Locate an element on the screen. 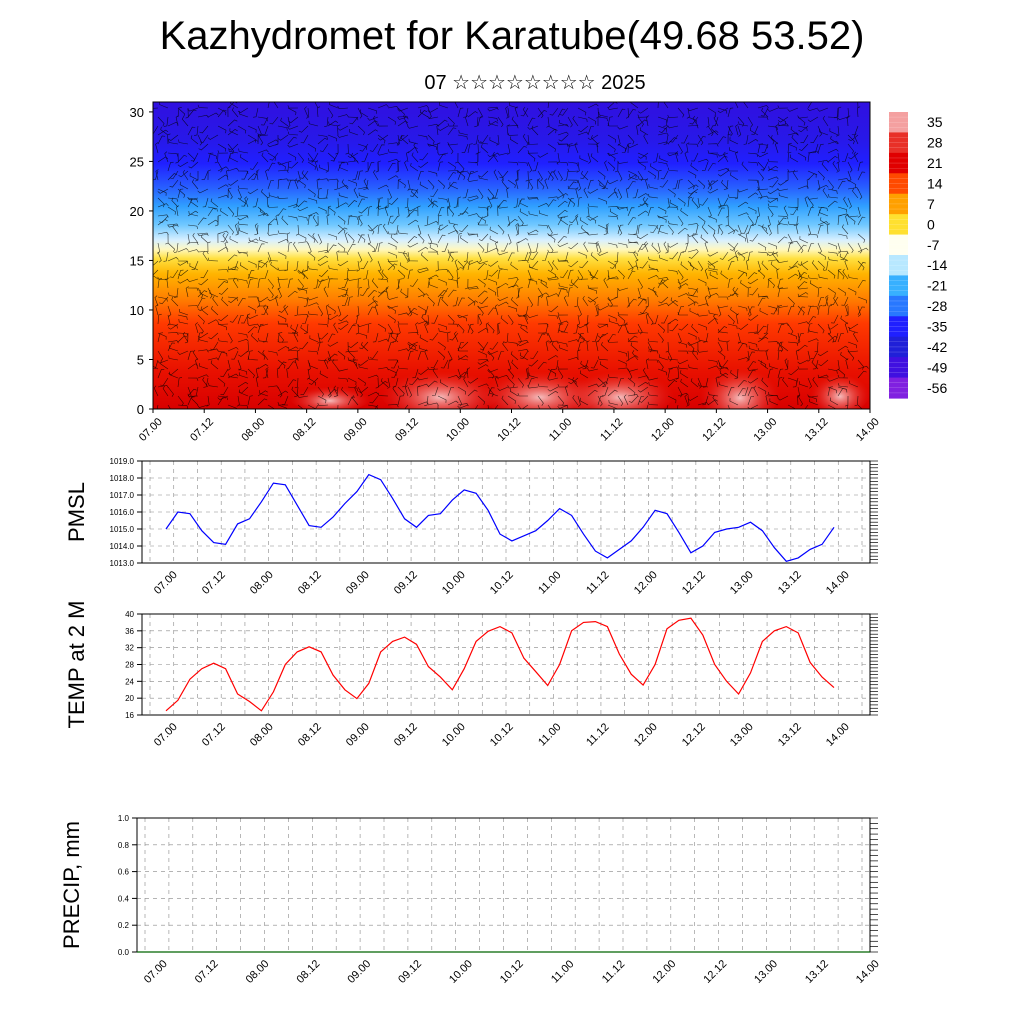  heatmap-x-tick-label: 13.00 is located at coordinates (765, 430).